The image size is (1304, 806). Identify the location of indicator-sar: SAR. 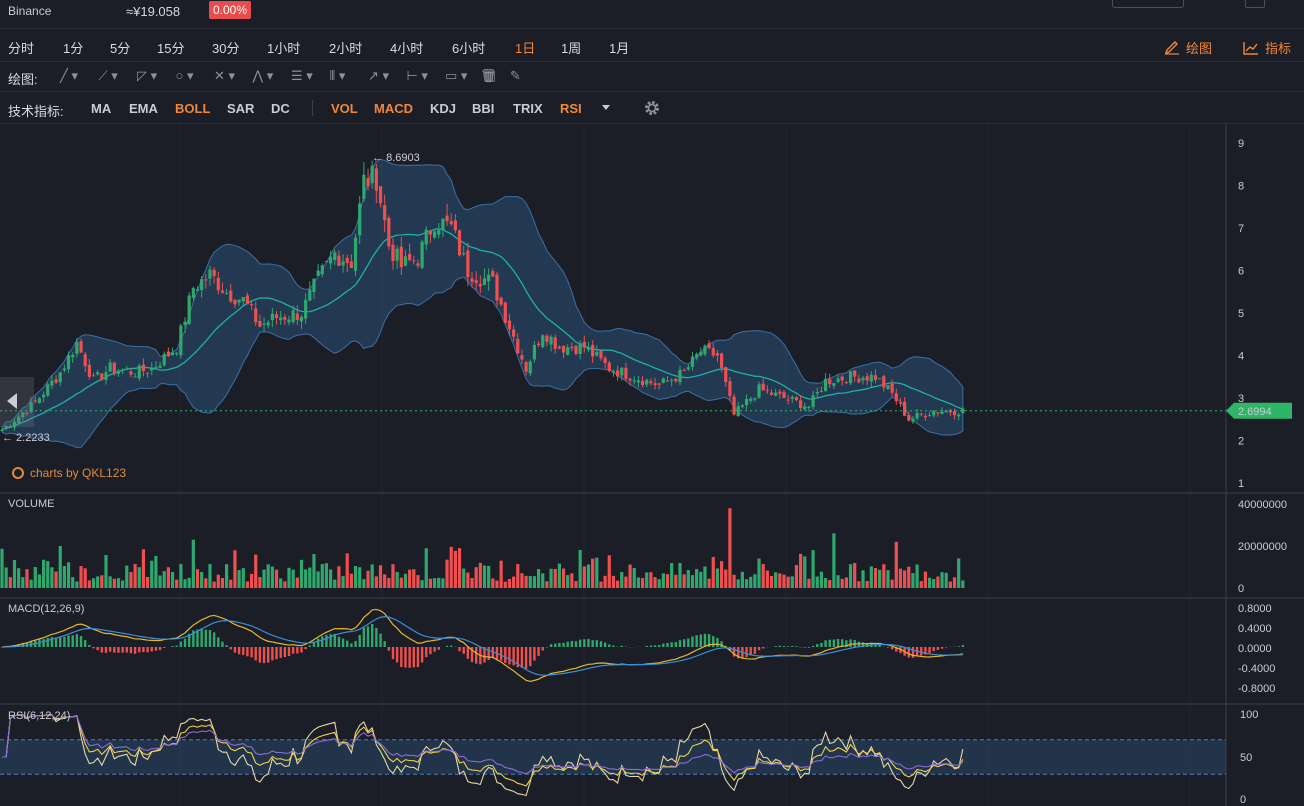
(241, 108).